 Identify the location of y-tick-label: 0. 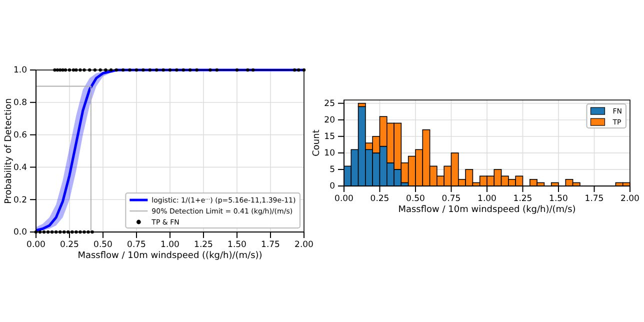
(332, 187).